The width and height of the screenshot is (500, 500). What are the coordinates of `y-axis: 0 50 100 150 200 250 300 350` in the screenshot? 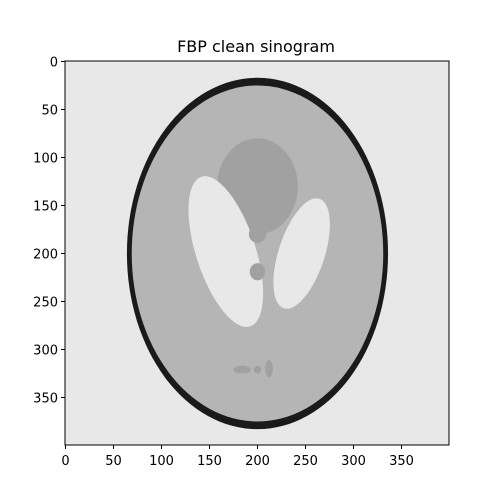 It's located at (49, 230).